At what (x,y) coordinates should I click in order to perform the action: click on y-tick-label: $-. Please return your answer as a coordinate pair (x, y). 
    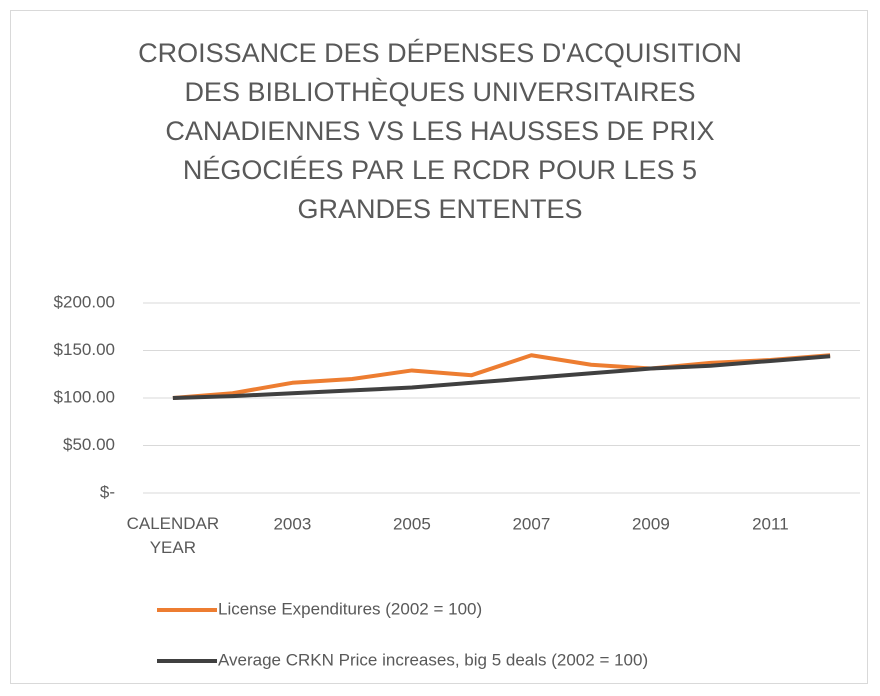
    Looking at the image, I should click on (107, 491).